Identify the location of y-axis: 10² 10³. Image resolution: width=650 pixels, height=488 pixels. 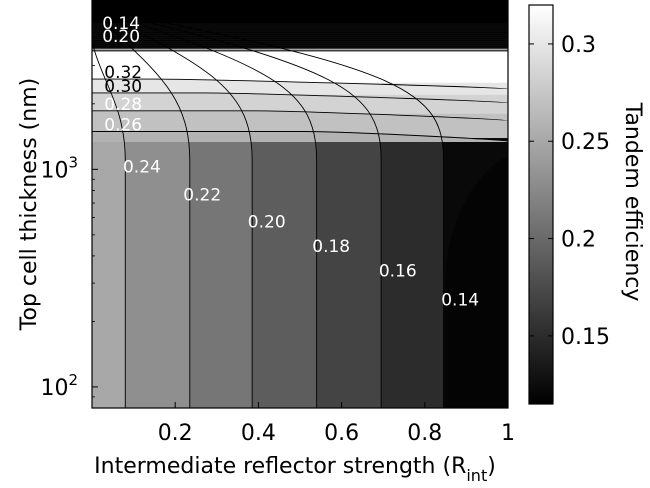
(69, 204).